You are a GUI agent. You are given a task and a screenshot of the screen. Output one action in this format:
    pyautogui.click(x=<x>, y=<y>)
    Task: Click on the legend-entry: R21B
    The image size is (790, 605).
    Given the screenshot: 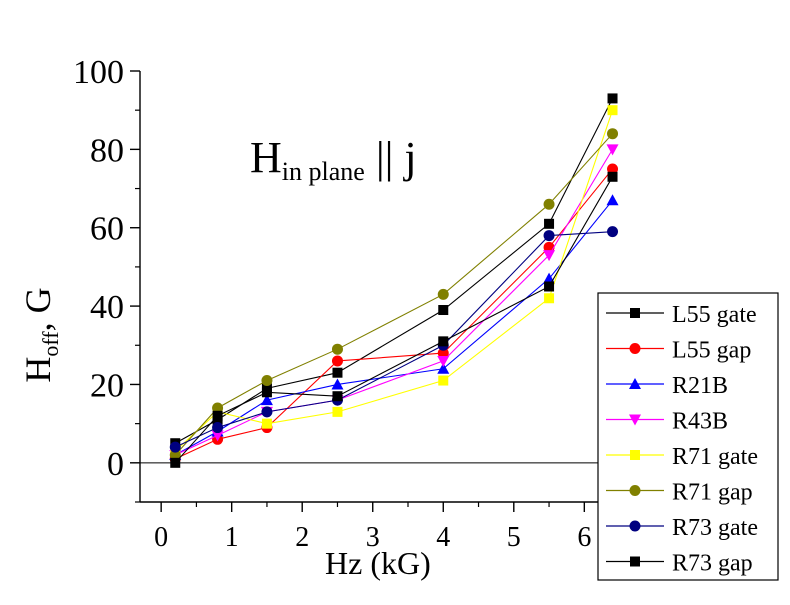 What is the action you would take?
    pyautogui.click(x=667, y=386)
    